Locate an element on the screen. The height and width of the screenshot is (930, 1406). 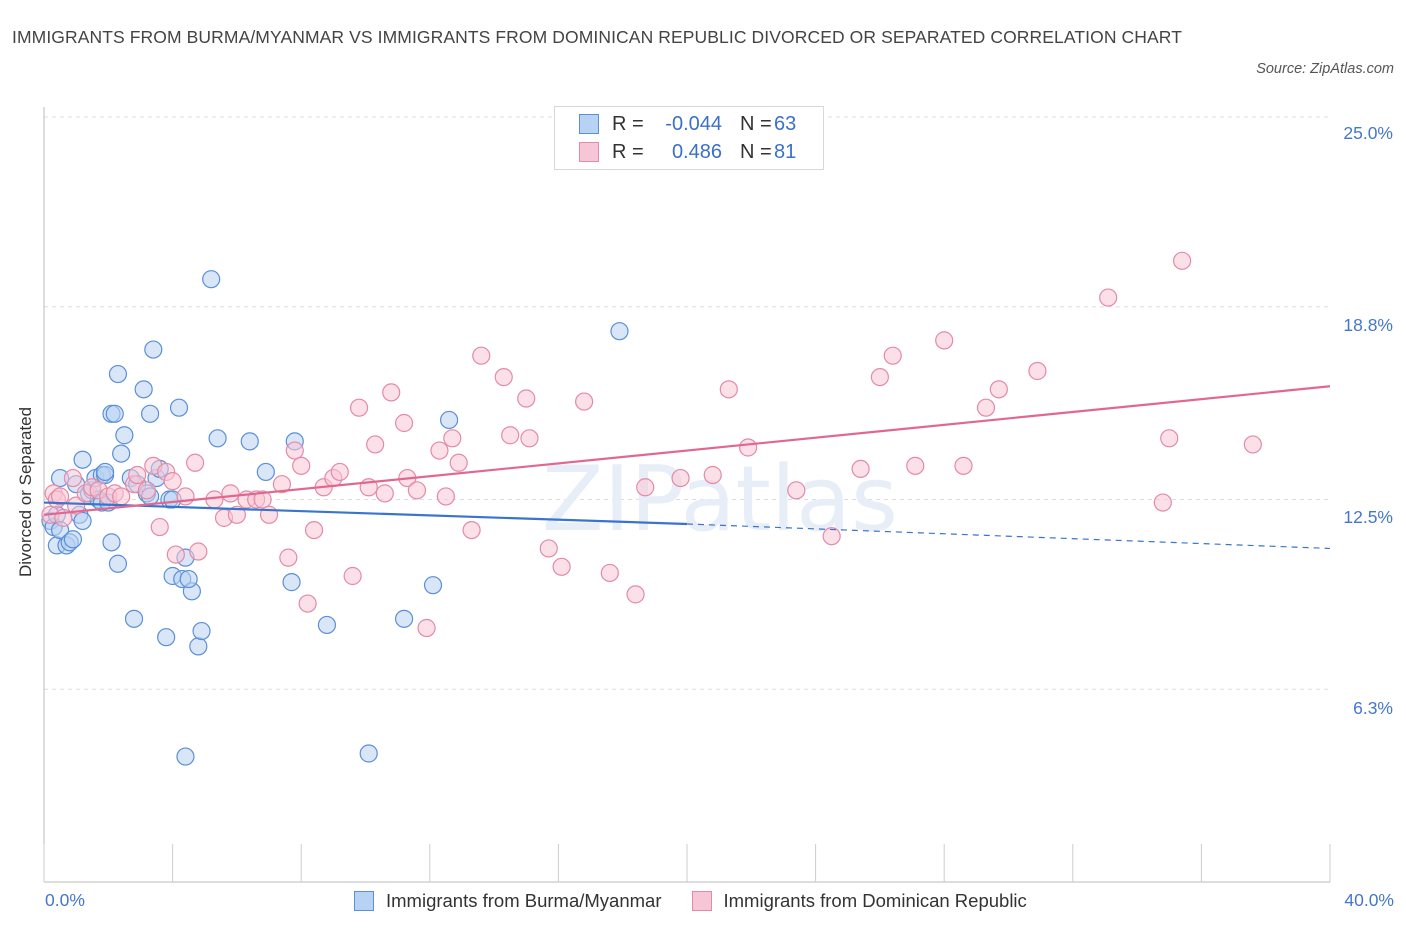
y-tick-label: 12.5% is located at coordinates (1368, 517).